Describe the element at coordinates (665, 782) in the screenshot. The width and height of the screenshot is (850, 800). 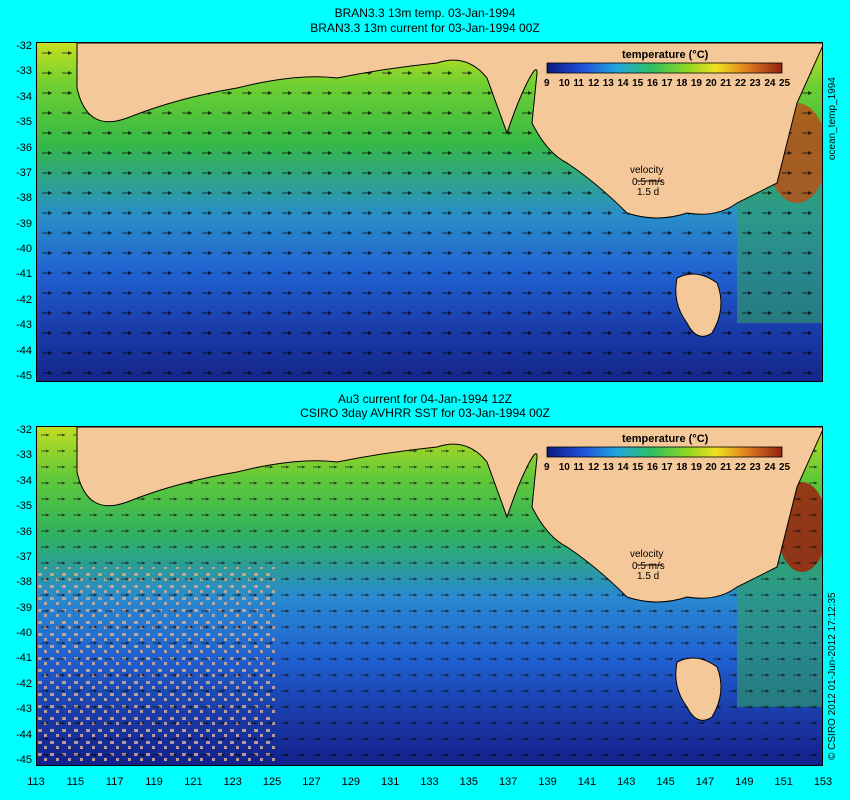
I see `x-tick-label: 145` at that location.